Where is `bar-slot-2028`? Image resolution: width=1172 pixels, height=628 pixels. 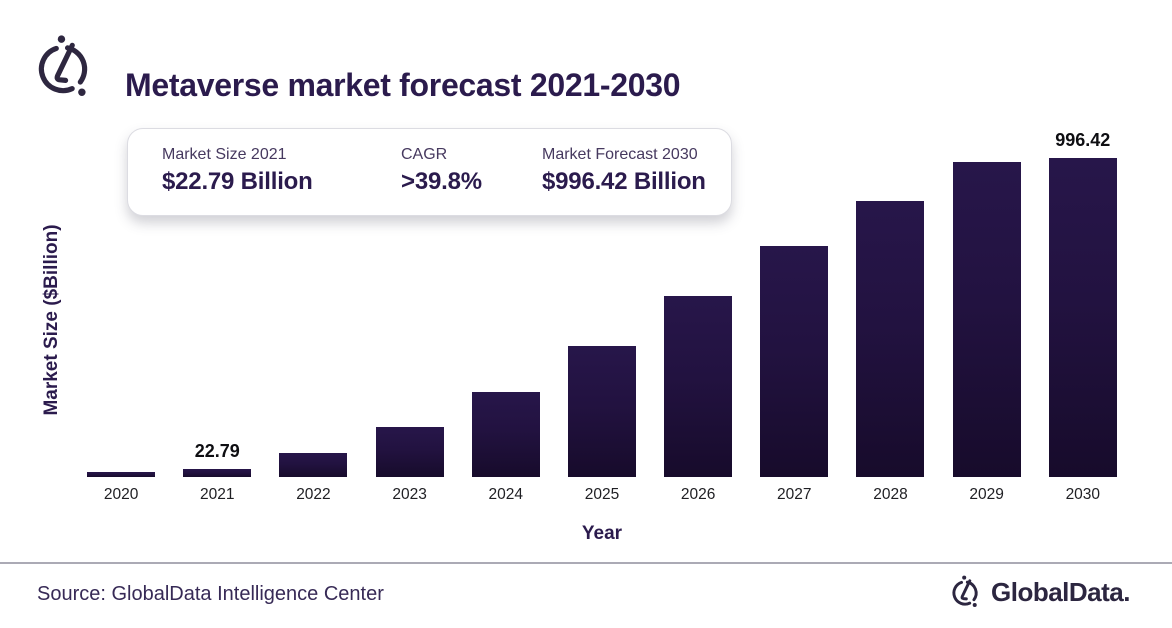 bar-slot-2028 is located at coordinates (890, 303).